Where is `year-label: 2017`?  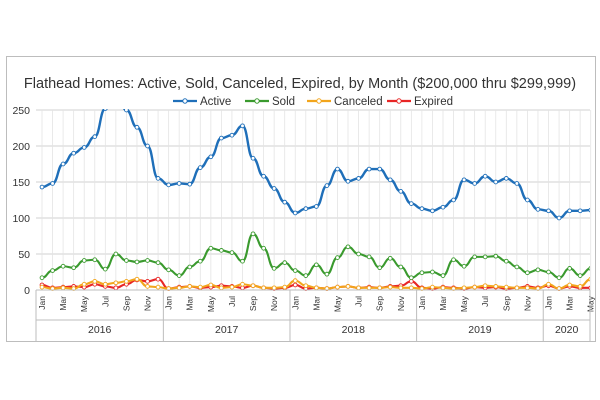 year-label: 2017 is located at coordinates (227, 330).